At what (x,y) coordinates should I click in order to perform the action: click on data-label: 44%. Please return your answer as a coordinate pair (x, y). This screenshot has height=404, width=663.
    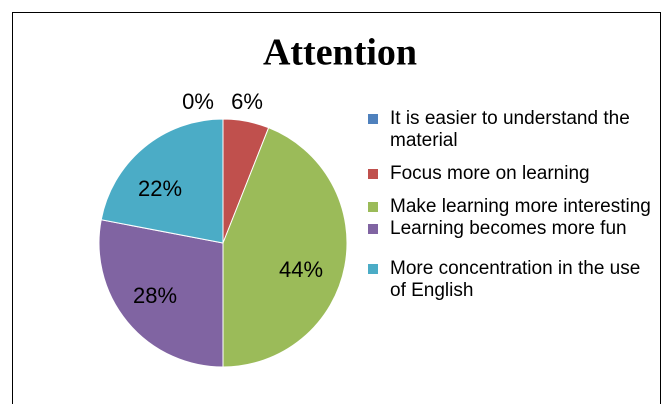
    Looking at the image, I should click on (301, 269).